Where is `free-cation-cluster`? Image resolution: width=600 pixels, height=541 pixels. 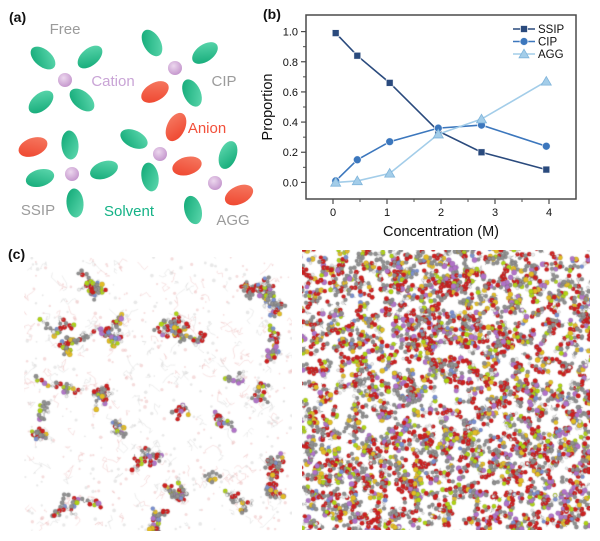 free-cation-cluster is located at coordinates (65, 79).